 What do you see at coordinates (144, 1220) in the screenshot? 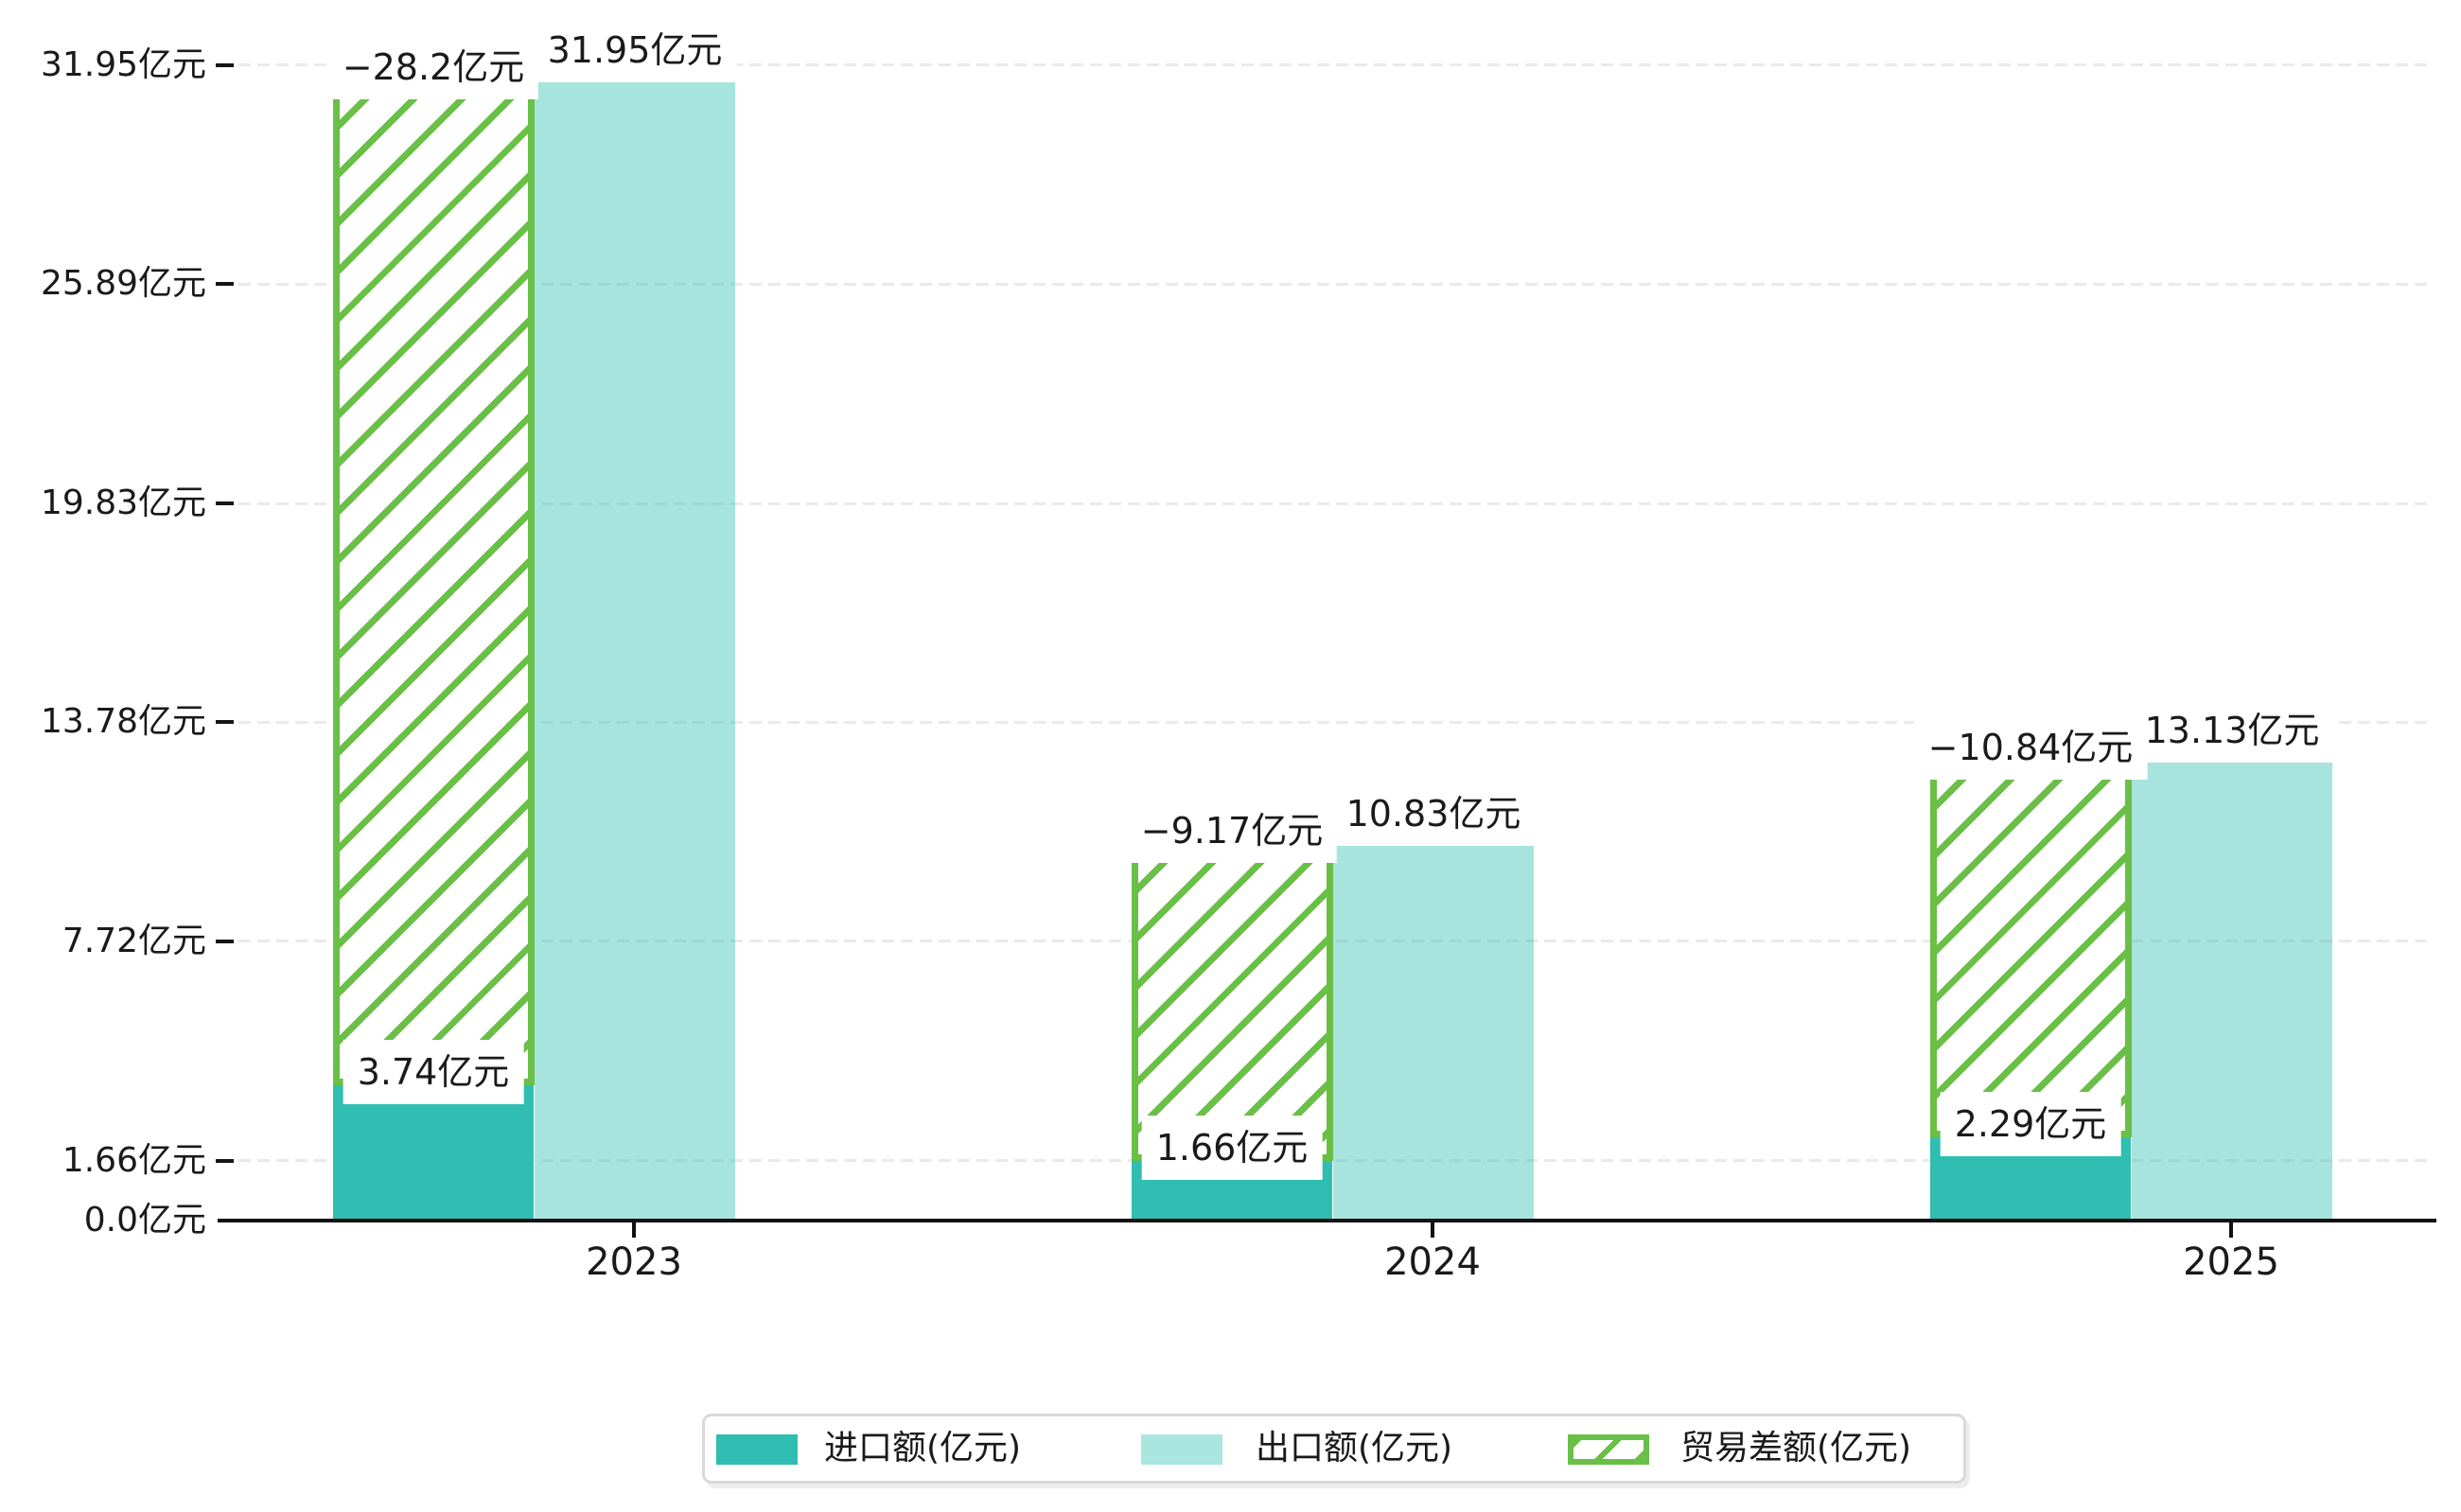
I see `y-axis-tick-label: 0.0亿元` at bounding box center [144, 1220].